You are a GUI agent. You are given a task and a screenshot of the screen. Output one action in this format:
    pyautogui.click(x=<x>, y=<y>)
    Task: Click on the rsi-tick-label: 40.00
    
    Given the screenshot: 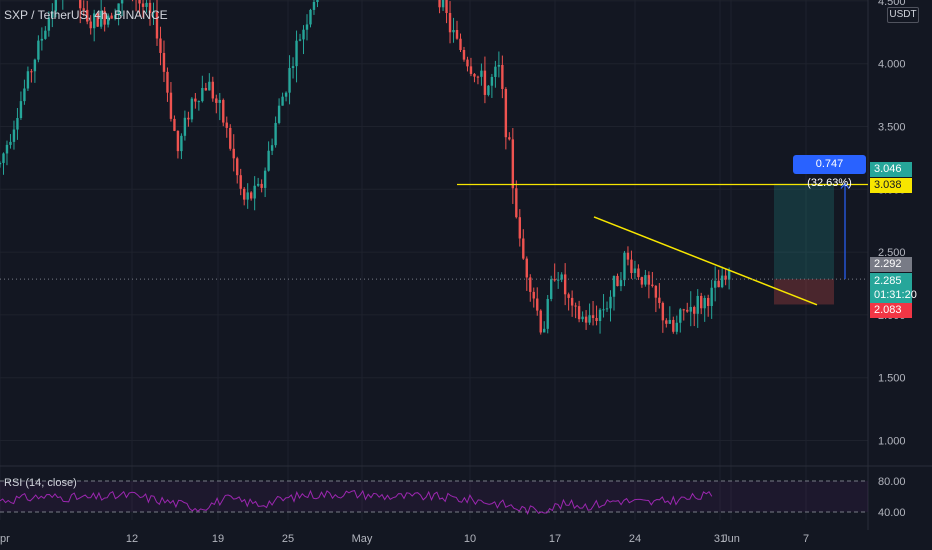 What is the action you would take?
    pyautogui.click(x=892, y=513)
    